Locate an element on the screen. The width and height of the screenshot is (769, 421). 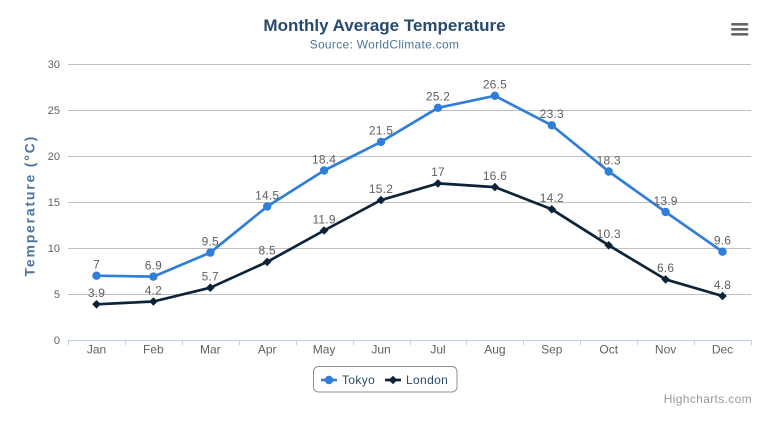
svg-text: 4.2 is located at coordinates (153, 290).